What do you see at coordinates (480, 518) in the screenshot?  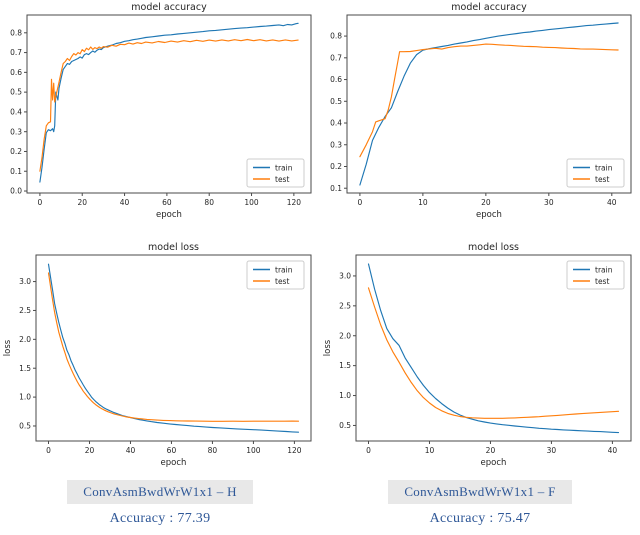 I see `accuracy-value-f: Accuracy : 75.47` at bounding box center [480, 518].